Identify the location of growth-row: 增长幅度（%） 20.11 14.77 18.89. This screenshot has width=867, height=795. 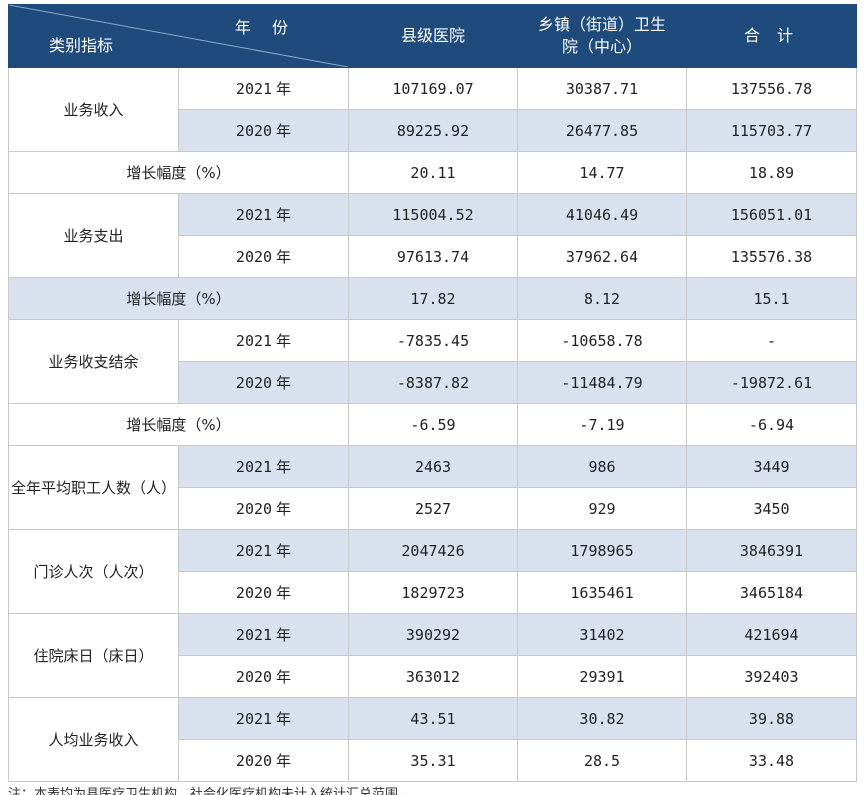
(432, 172).